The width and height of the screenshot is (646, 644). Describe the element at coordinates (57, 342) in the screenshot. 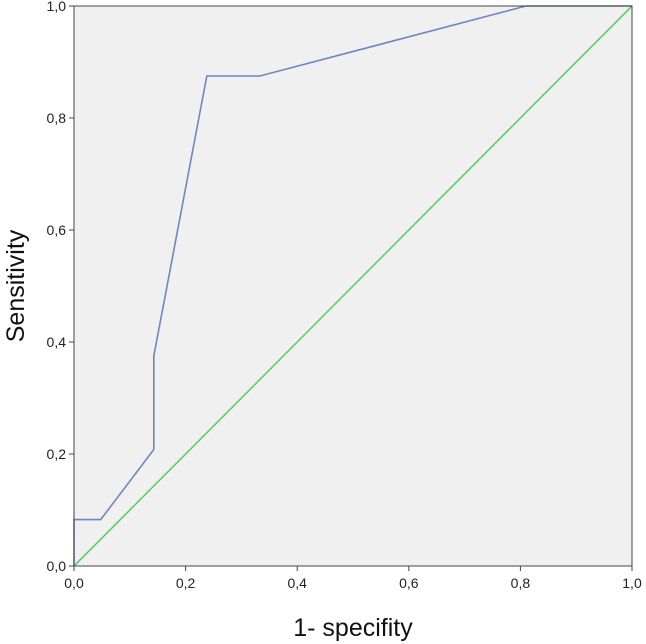

I see `y-tick-label: 0,4` at that location.